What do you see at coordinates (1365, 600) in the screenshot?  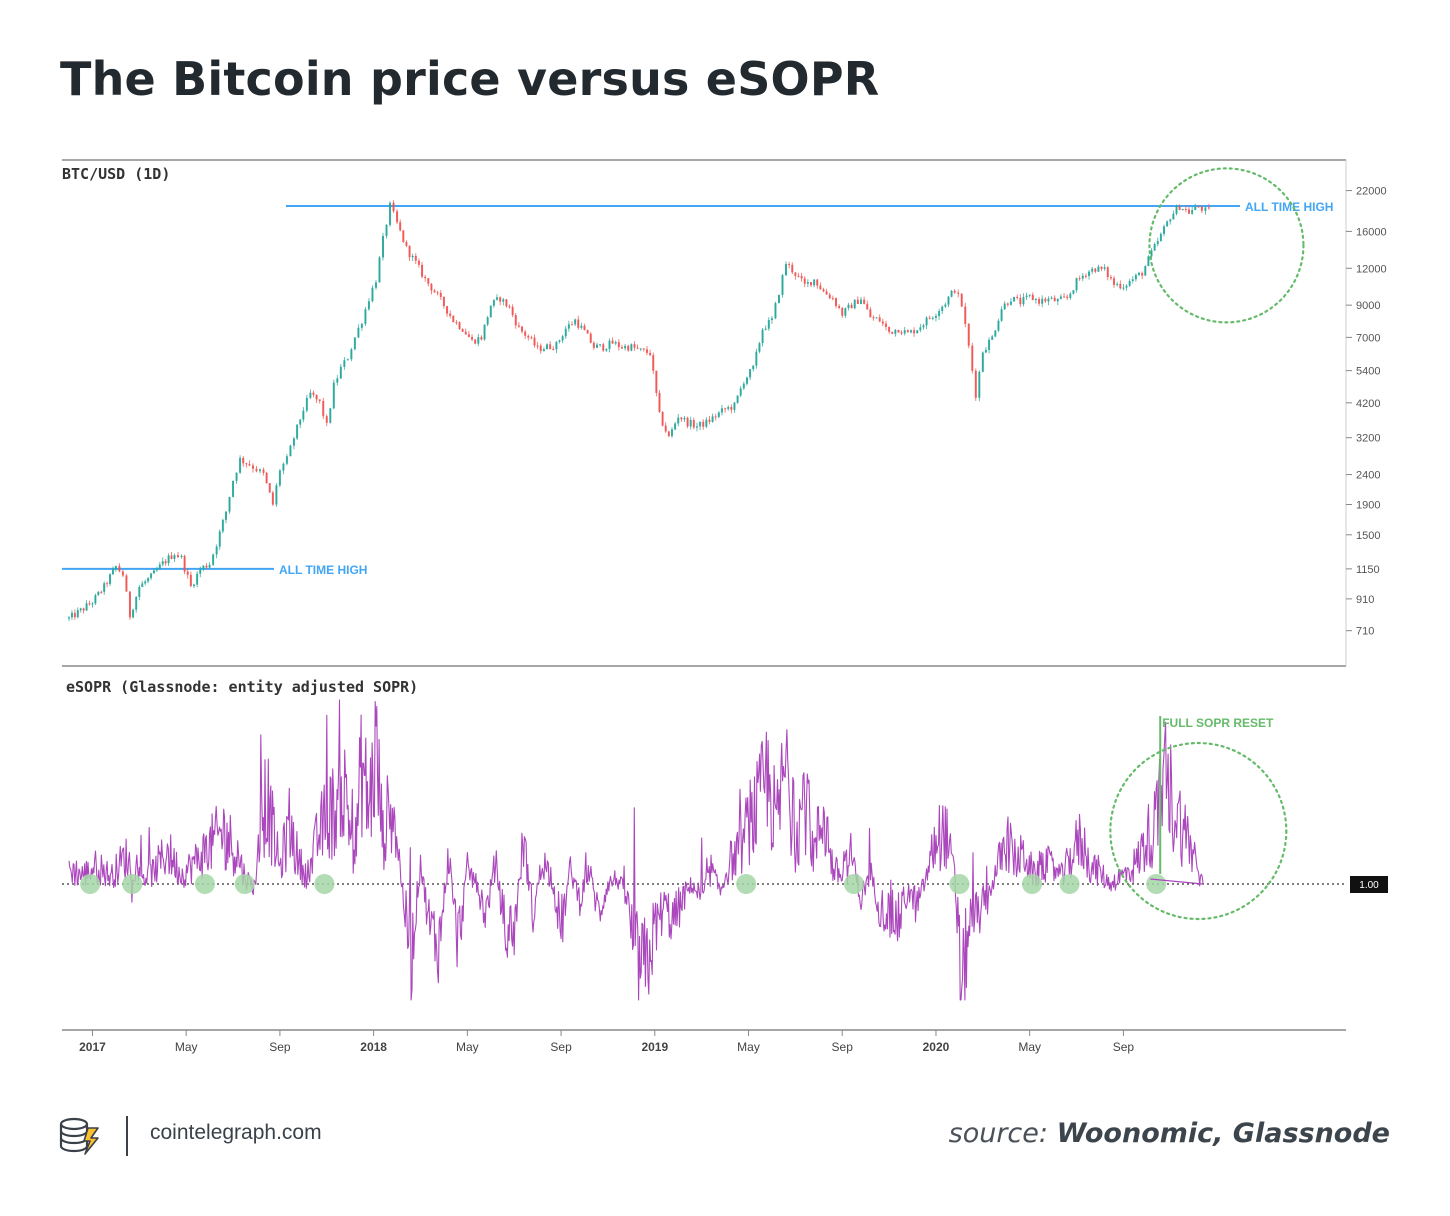 I see `y-tick-label: 910` at bounding box center [1365, 600].